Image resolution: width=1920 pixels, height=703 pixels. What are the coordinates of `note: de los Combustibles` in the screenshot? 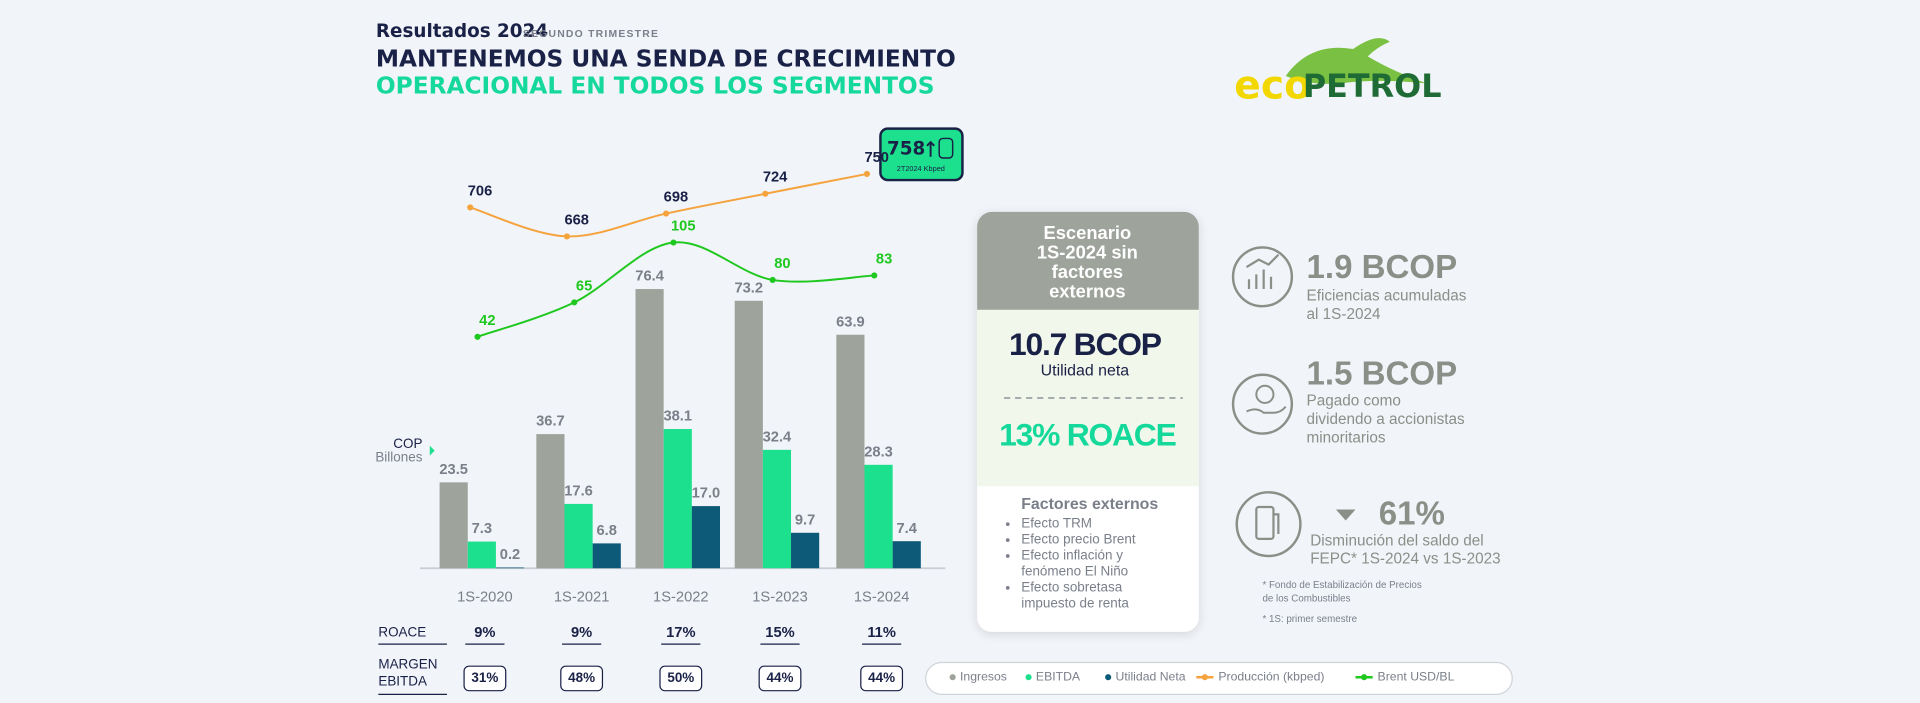 It's located at (1306, 598).